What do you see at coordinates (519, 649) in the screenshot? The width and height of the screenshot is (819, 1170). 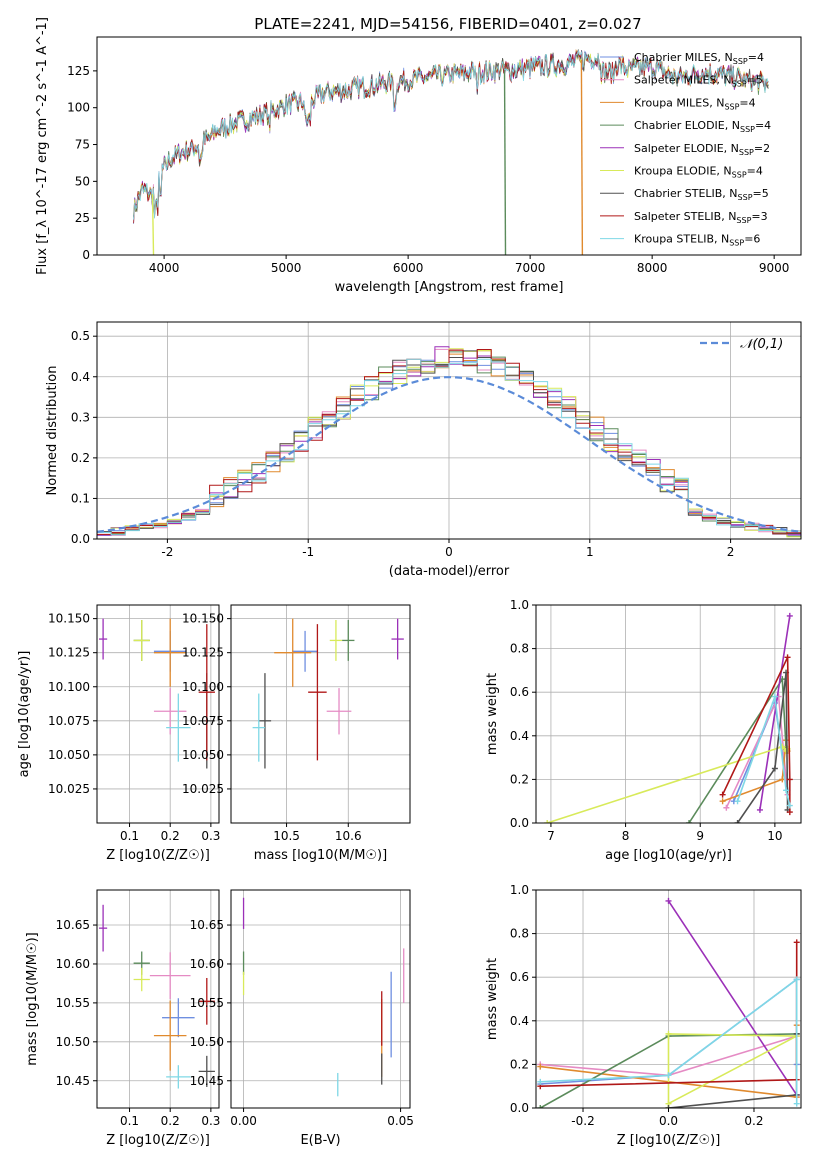 I see `weight-vs-age-ytick-label: 0.8` at bounding box center [519, 649].